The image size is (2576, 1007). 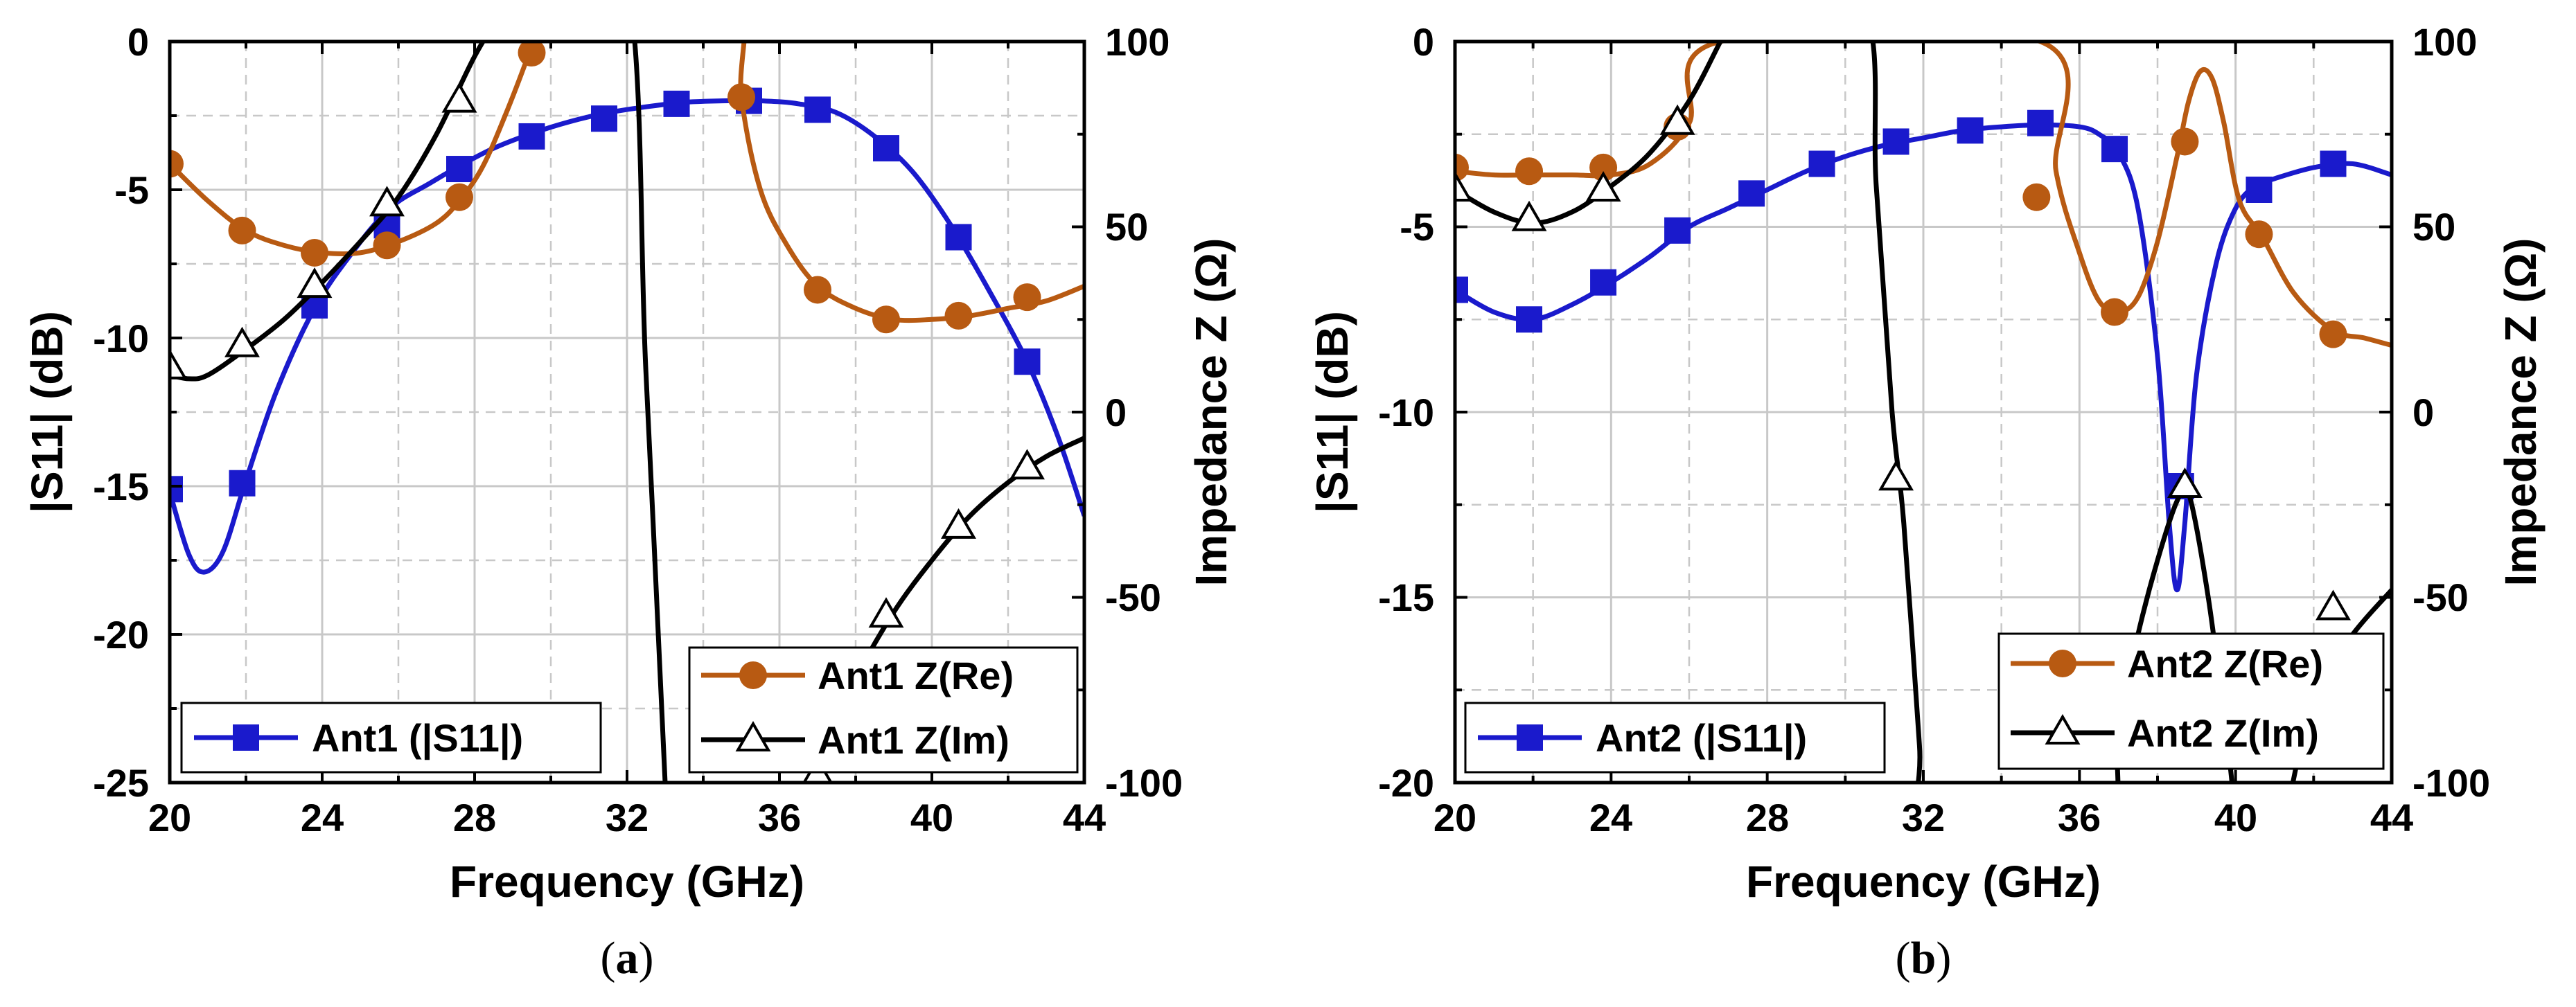 What do you see at coordinates (1406, 783) in the screenshot?
I see `y-left-tick-label: -20` at bounding box center [1406, 783].